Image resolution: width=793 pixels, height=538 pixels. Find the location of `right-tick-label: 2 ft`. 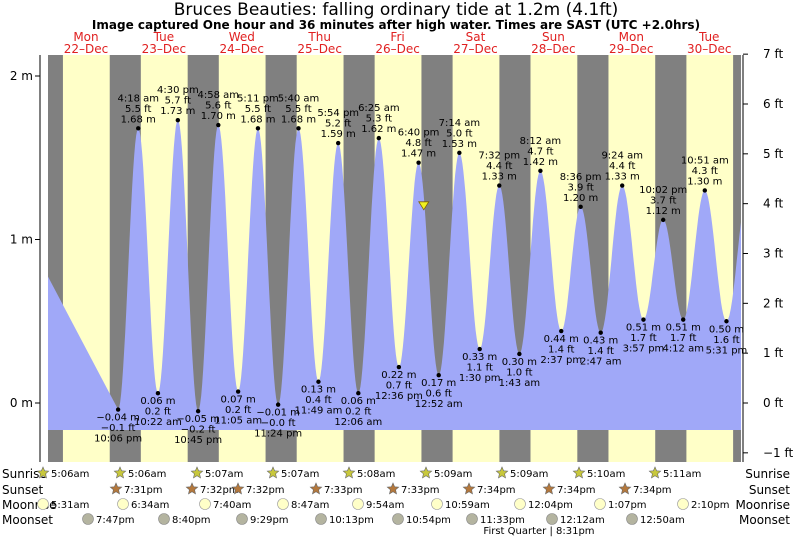

right-tick-label: 2 ft is located at coordinates (773, 303).